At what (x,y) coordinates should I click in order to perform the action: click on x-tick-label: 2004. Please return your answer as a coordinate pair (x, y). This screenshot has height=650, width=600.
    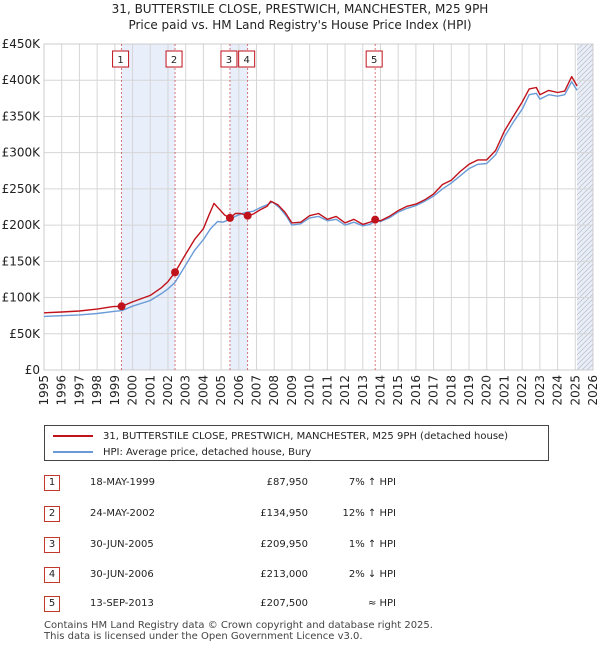
    Looking at the image, I should click on (203, 390).